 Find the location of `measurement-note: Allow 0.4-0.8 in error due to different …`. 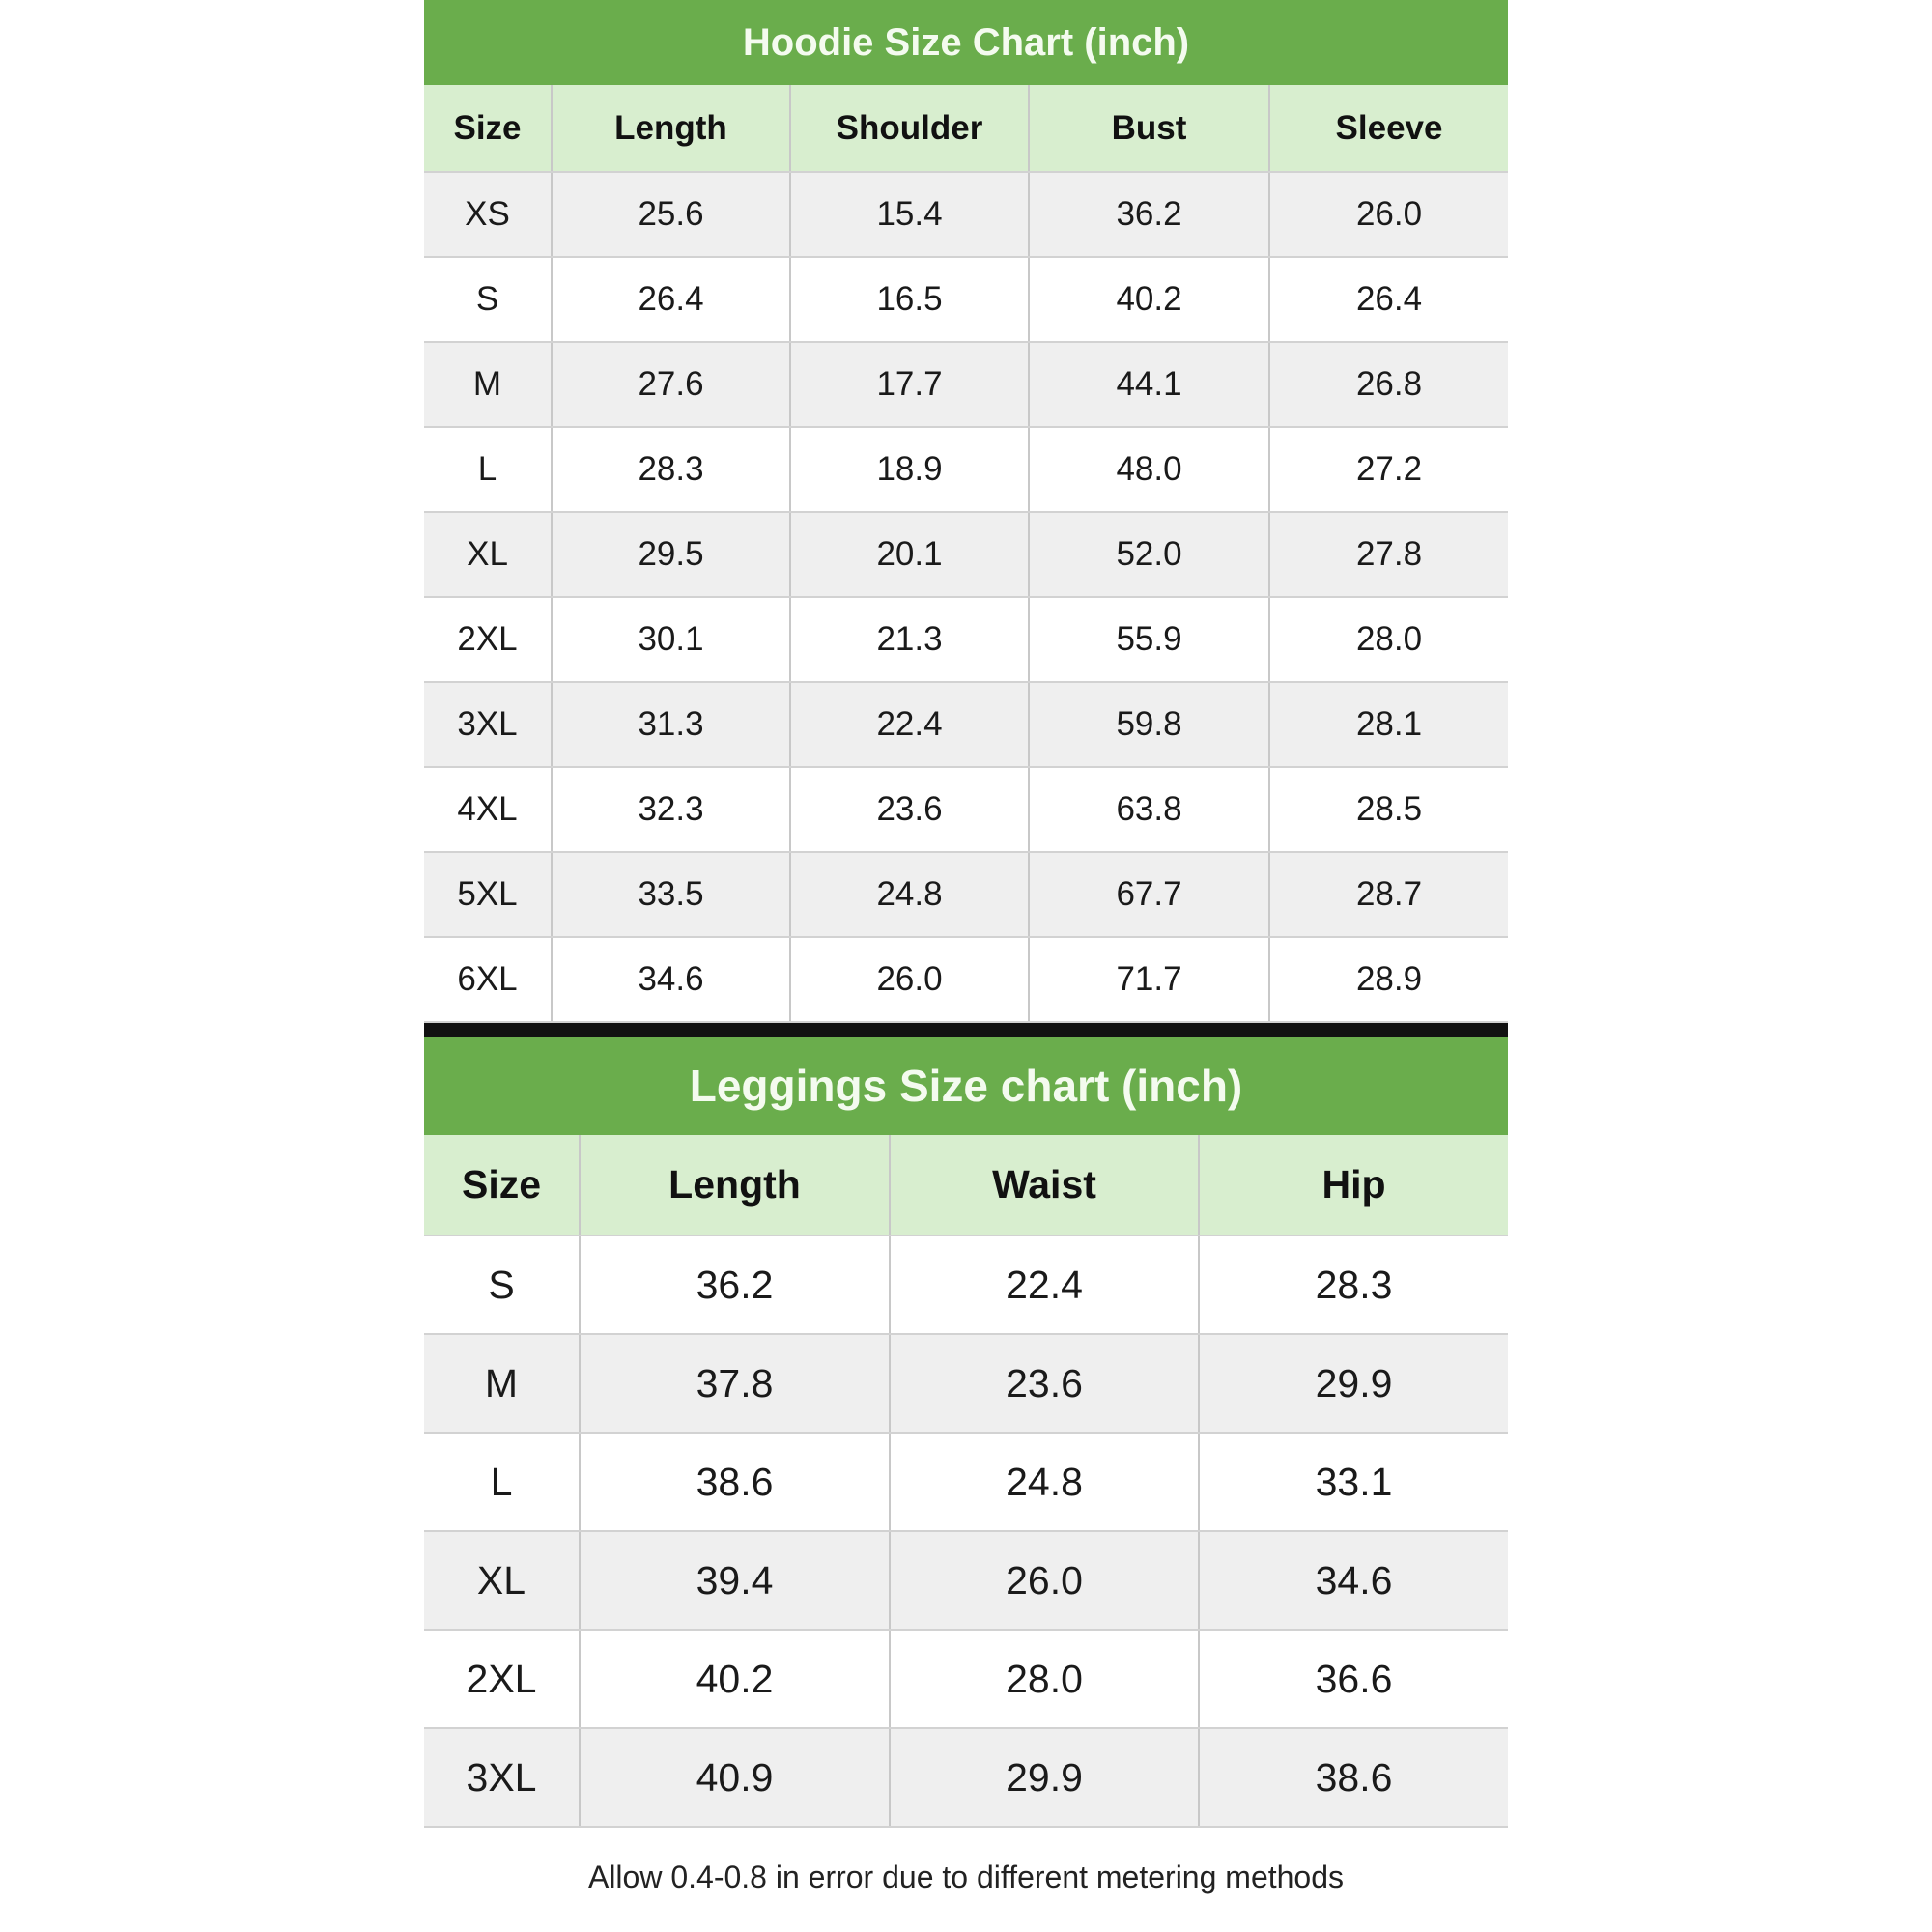

measurement-note: Allow 0.4-0.8 in error due to different … is located at coordinates (966, 1876).